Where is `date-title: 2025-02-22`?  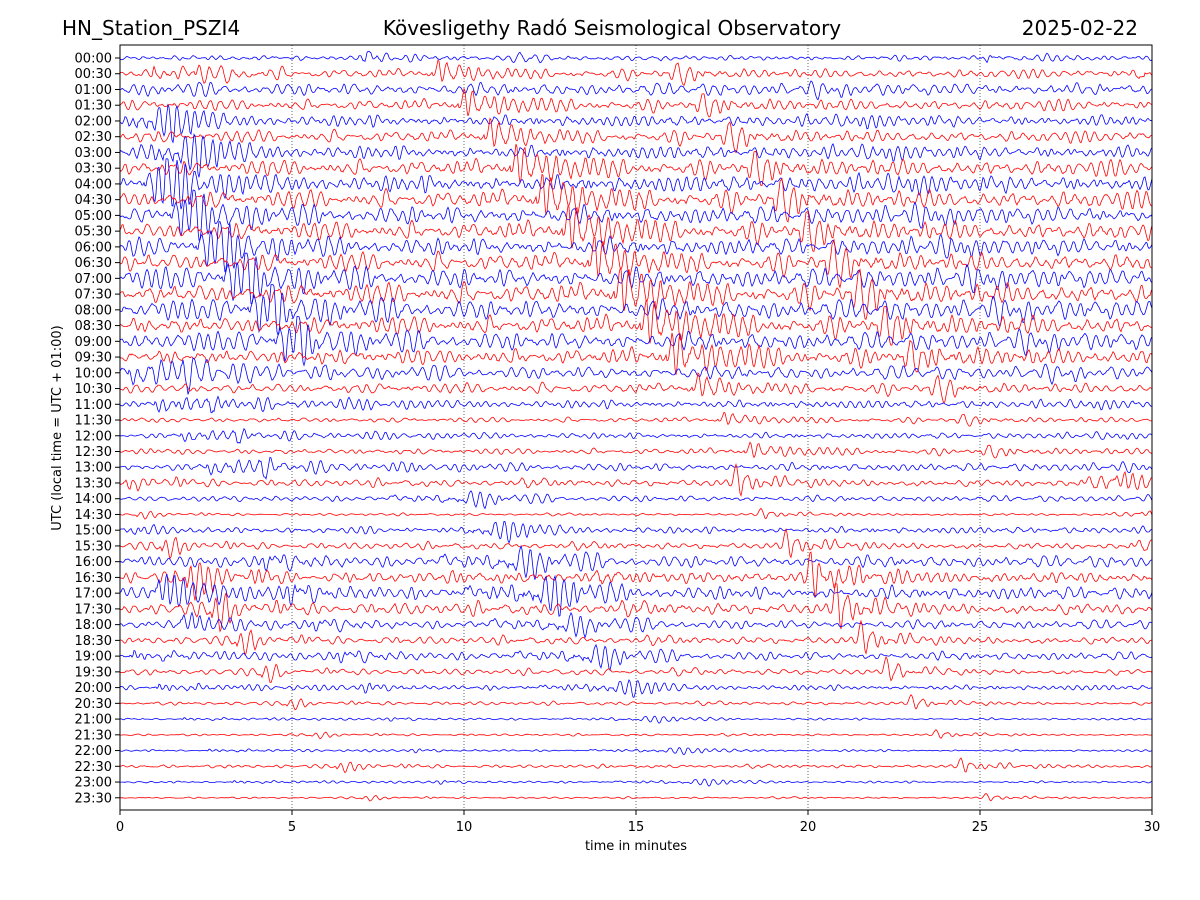 date-title: 2025-02-22 is located at coordinates (1080, 28).